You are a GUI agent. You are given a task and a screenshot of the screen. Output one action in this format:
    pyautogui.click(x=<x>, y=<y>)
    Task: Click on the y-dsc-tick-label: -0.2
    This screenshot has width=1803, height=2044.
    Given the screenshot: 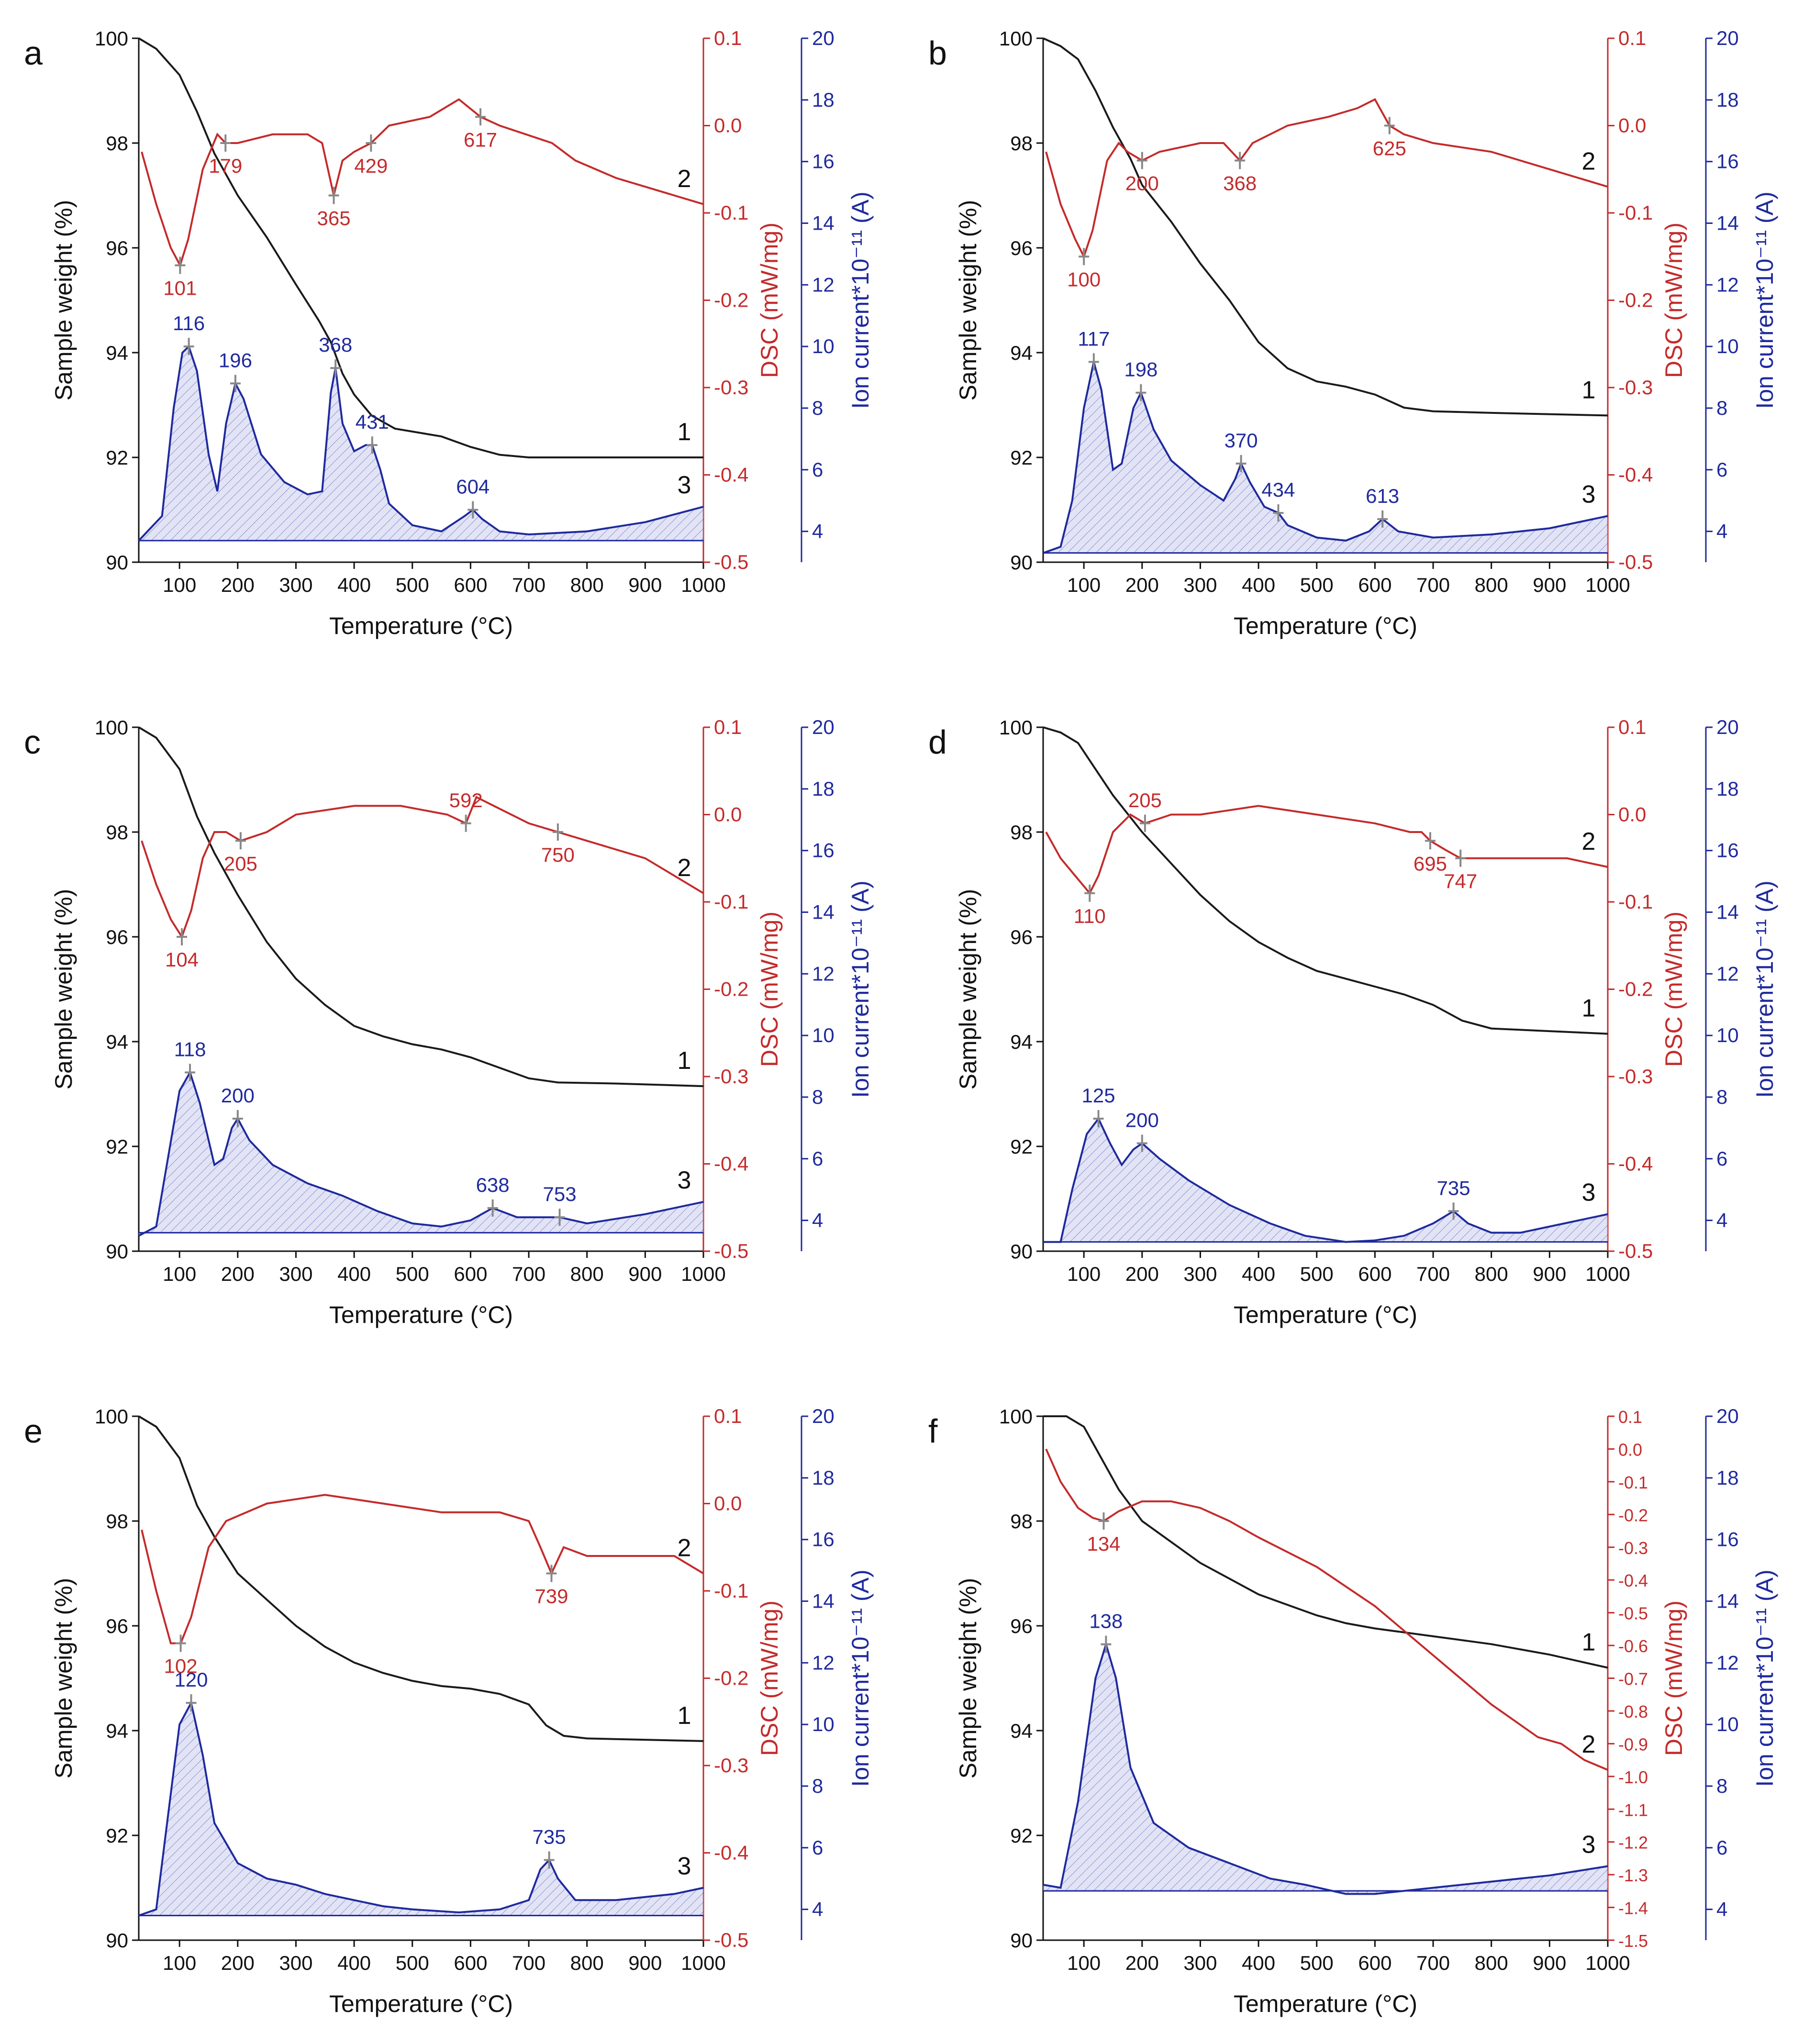 What is the action you would take?
    pyautogui.click(x=731, y=1678)
    